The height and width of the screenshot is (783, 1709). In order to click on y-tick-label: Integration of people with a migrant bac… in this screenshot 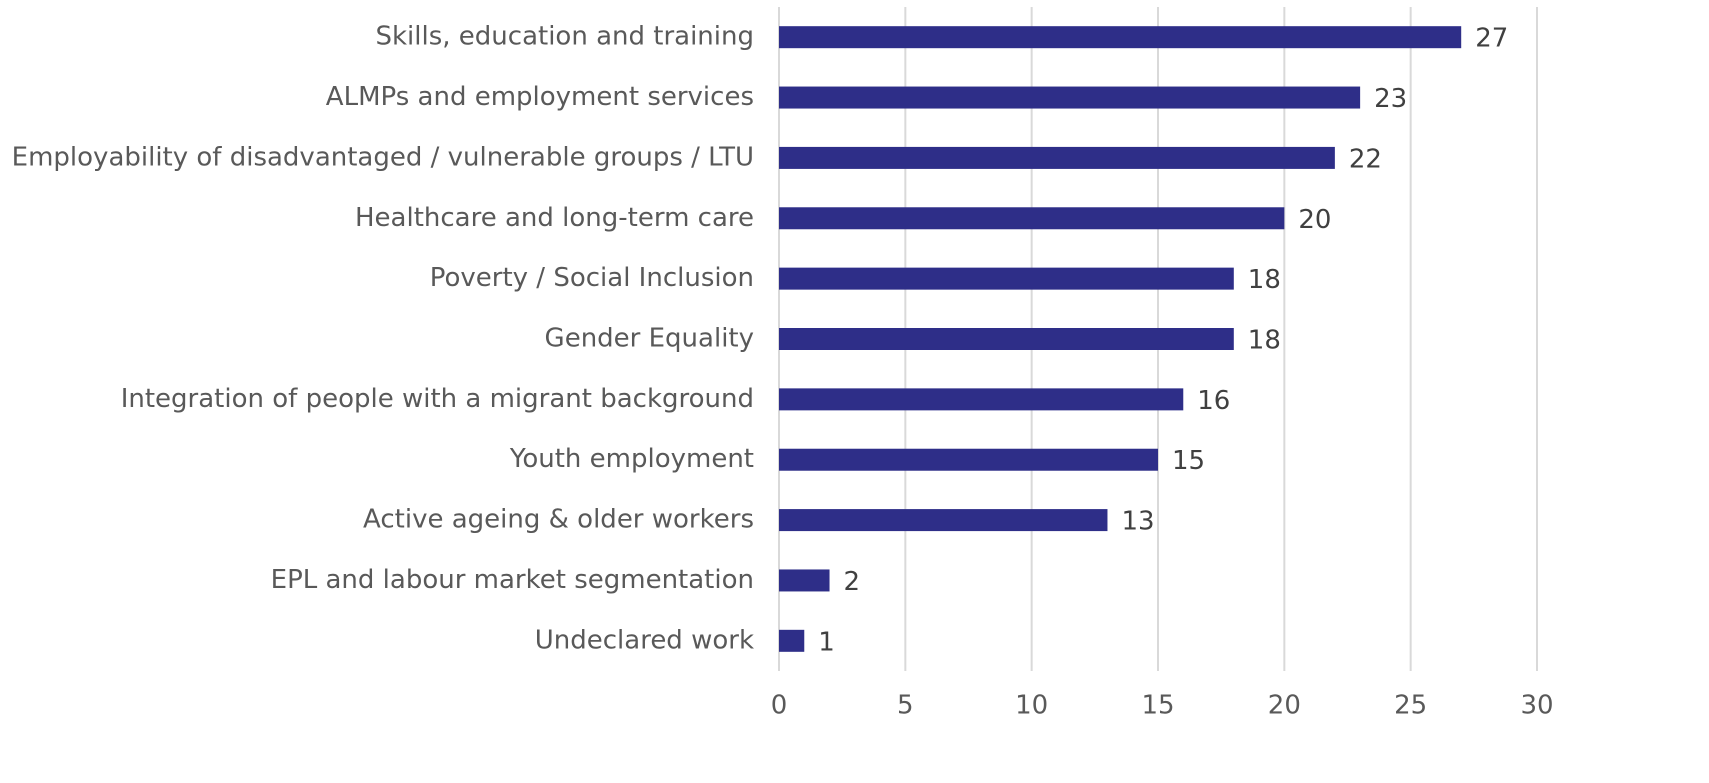, I will do `click(437, 399)`.